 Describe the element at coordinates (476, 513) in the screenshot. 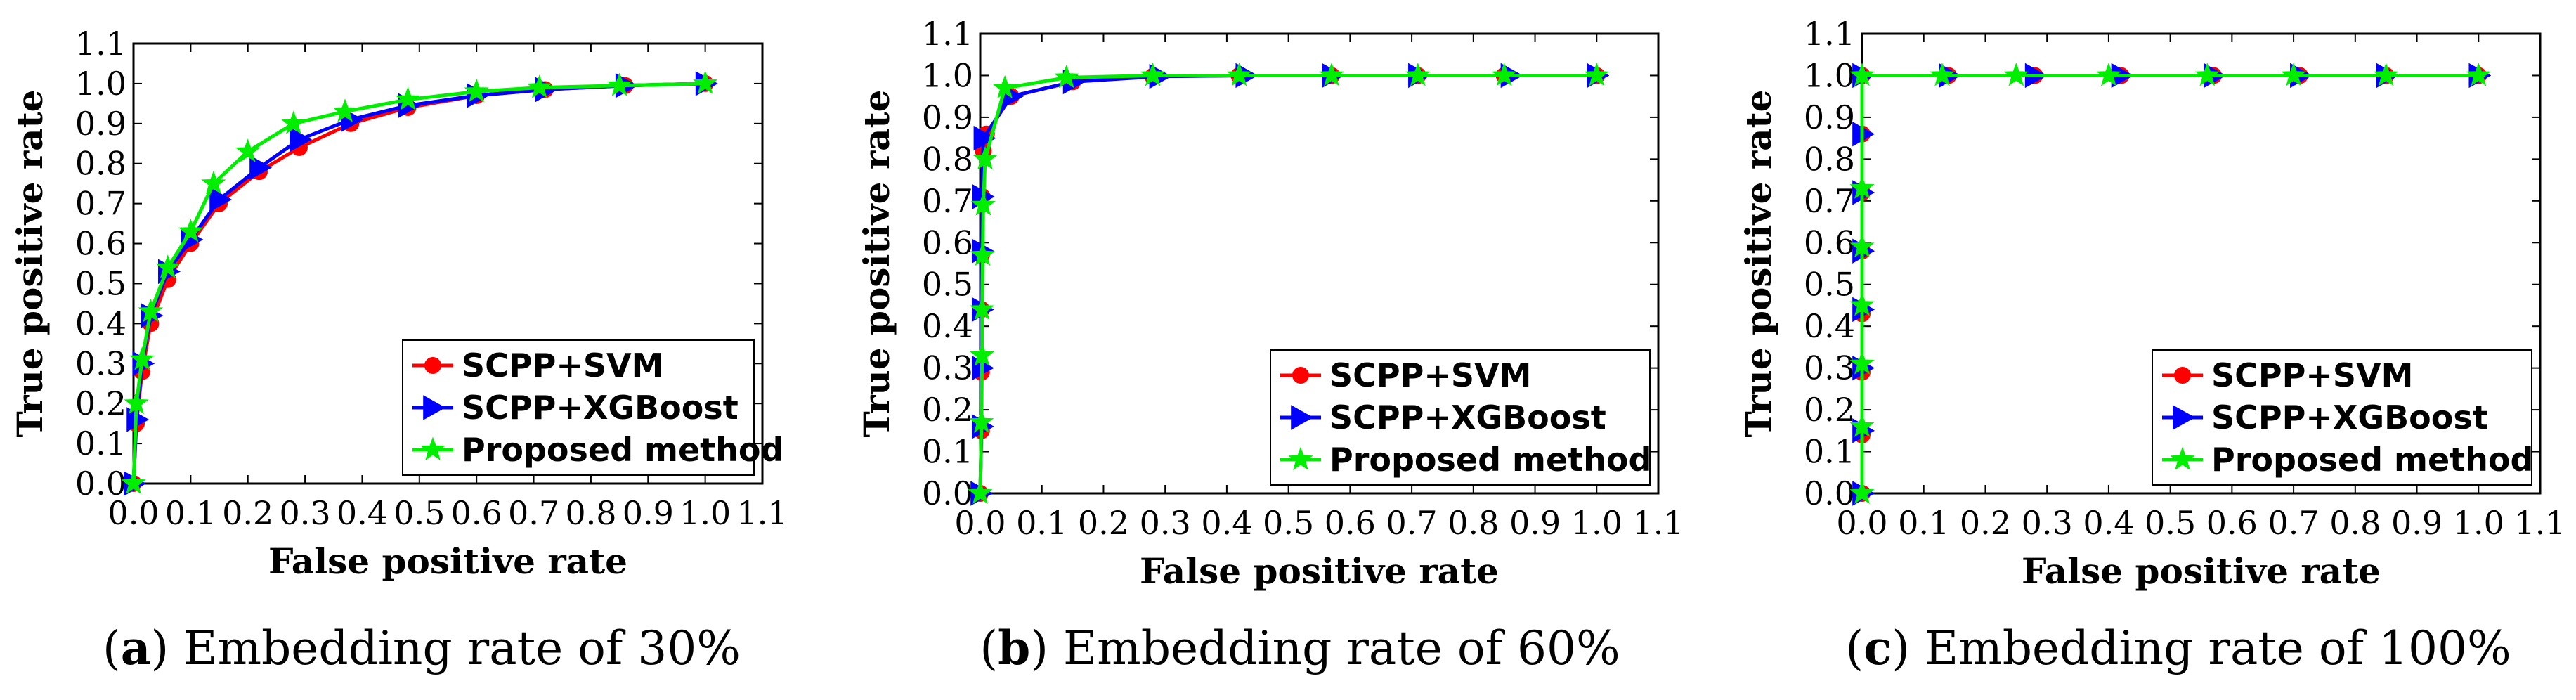

I see `x-tick-label: 0.6` at that location.